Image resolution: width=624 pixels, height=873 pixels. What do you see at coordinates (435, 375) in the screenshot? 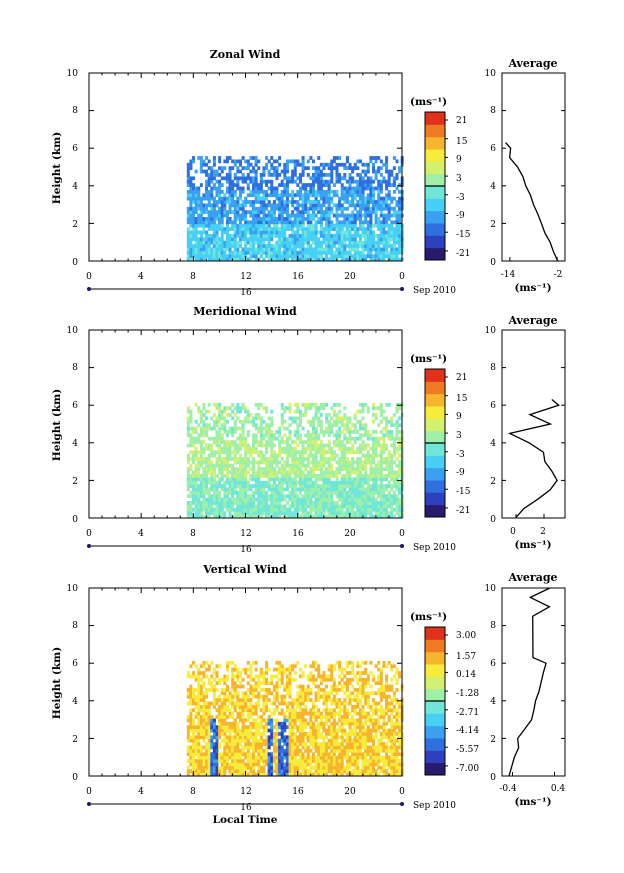
I see `colorbar-segment` at bounding box center [435, 375].